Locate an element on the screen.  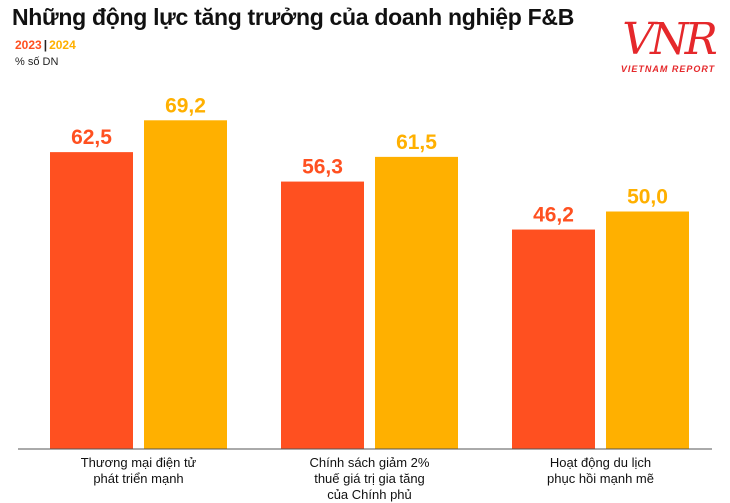
data-label-2024-2: 61,5 is located at coordinates (416, 142).